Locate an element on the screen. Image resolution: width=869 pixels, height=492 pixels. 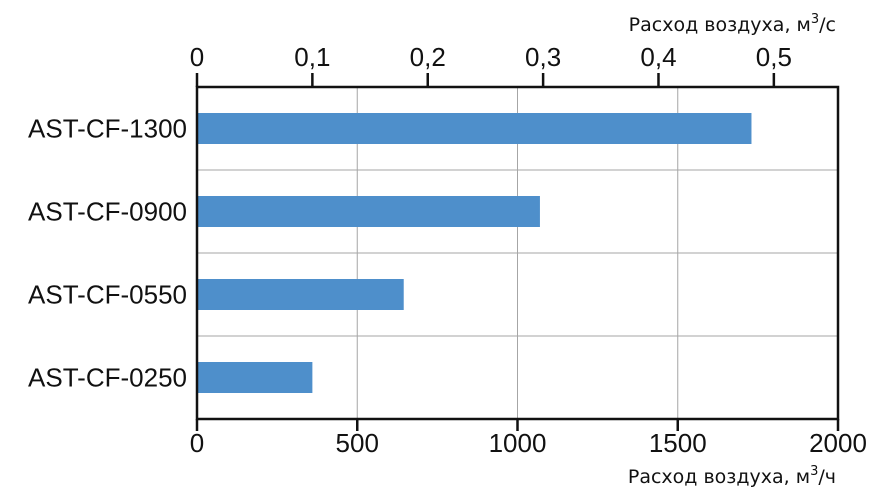
bottom-axis-title: Расход воздуха, м3/ч is located at coordinates (732, 476).